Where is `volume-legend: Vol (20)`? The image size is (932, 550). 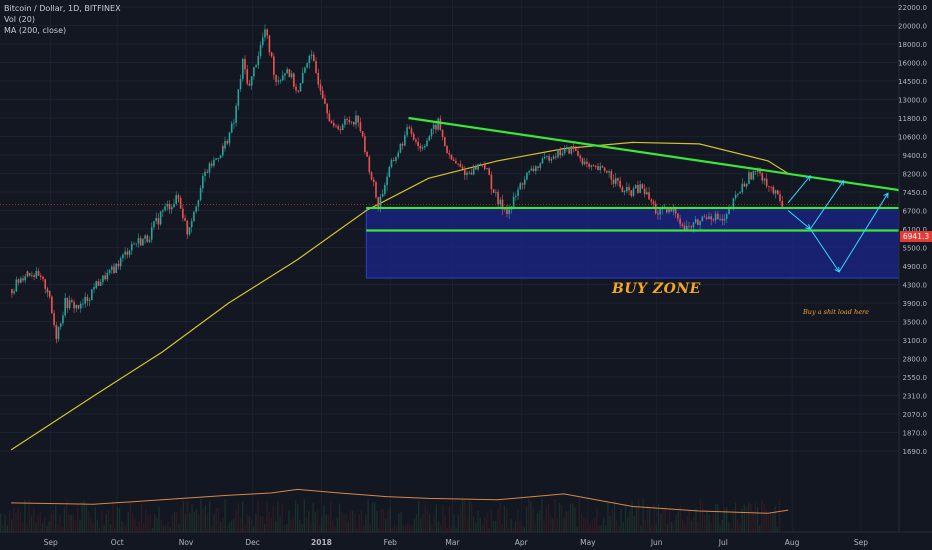 volume-legend: Vol (20) is located at coordinates (19, 19).